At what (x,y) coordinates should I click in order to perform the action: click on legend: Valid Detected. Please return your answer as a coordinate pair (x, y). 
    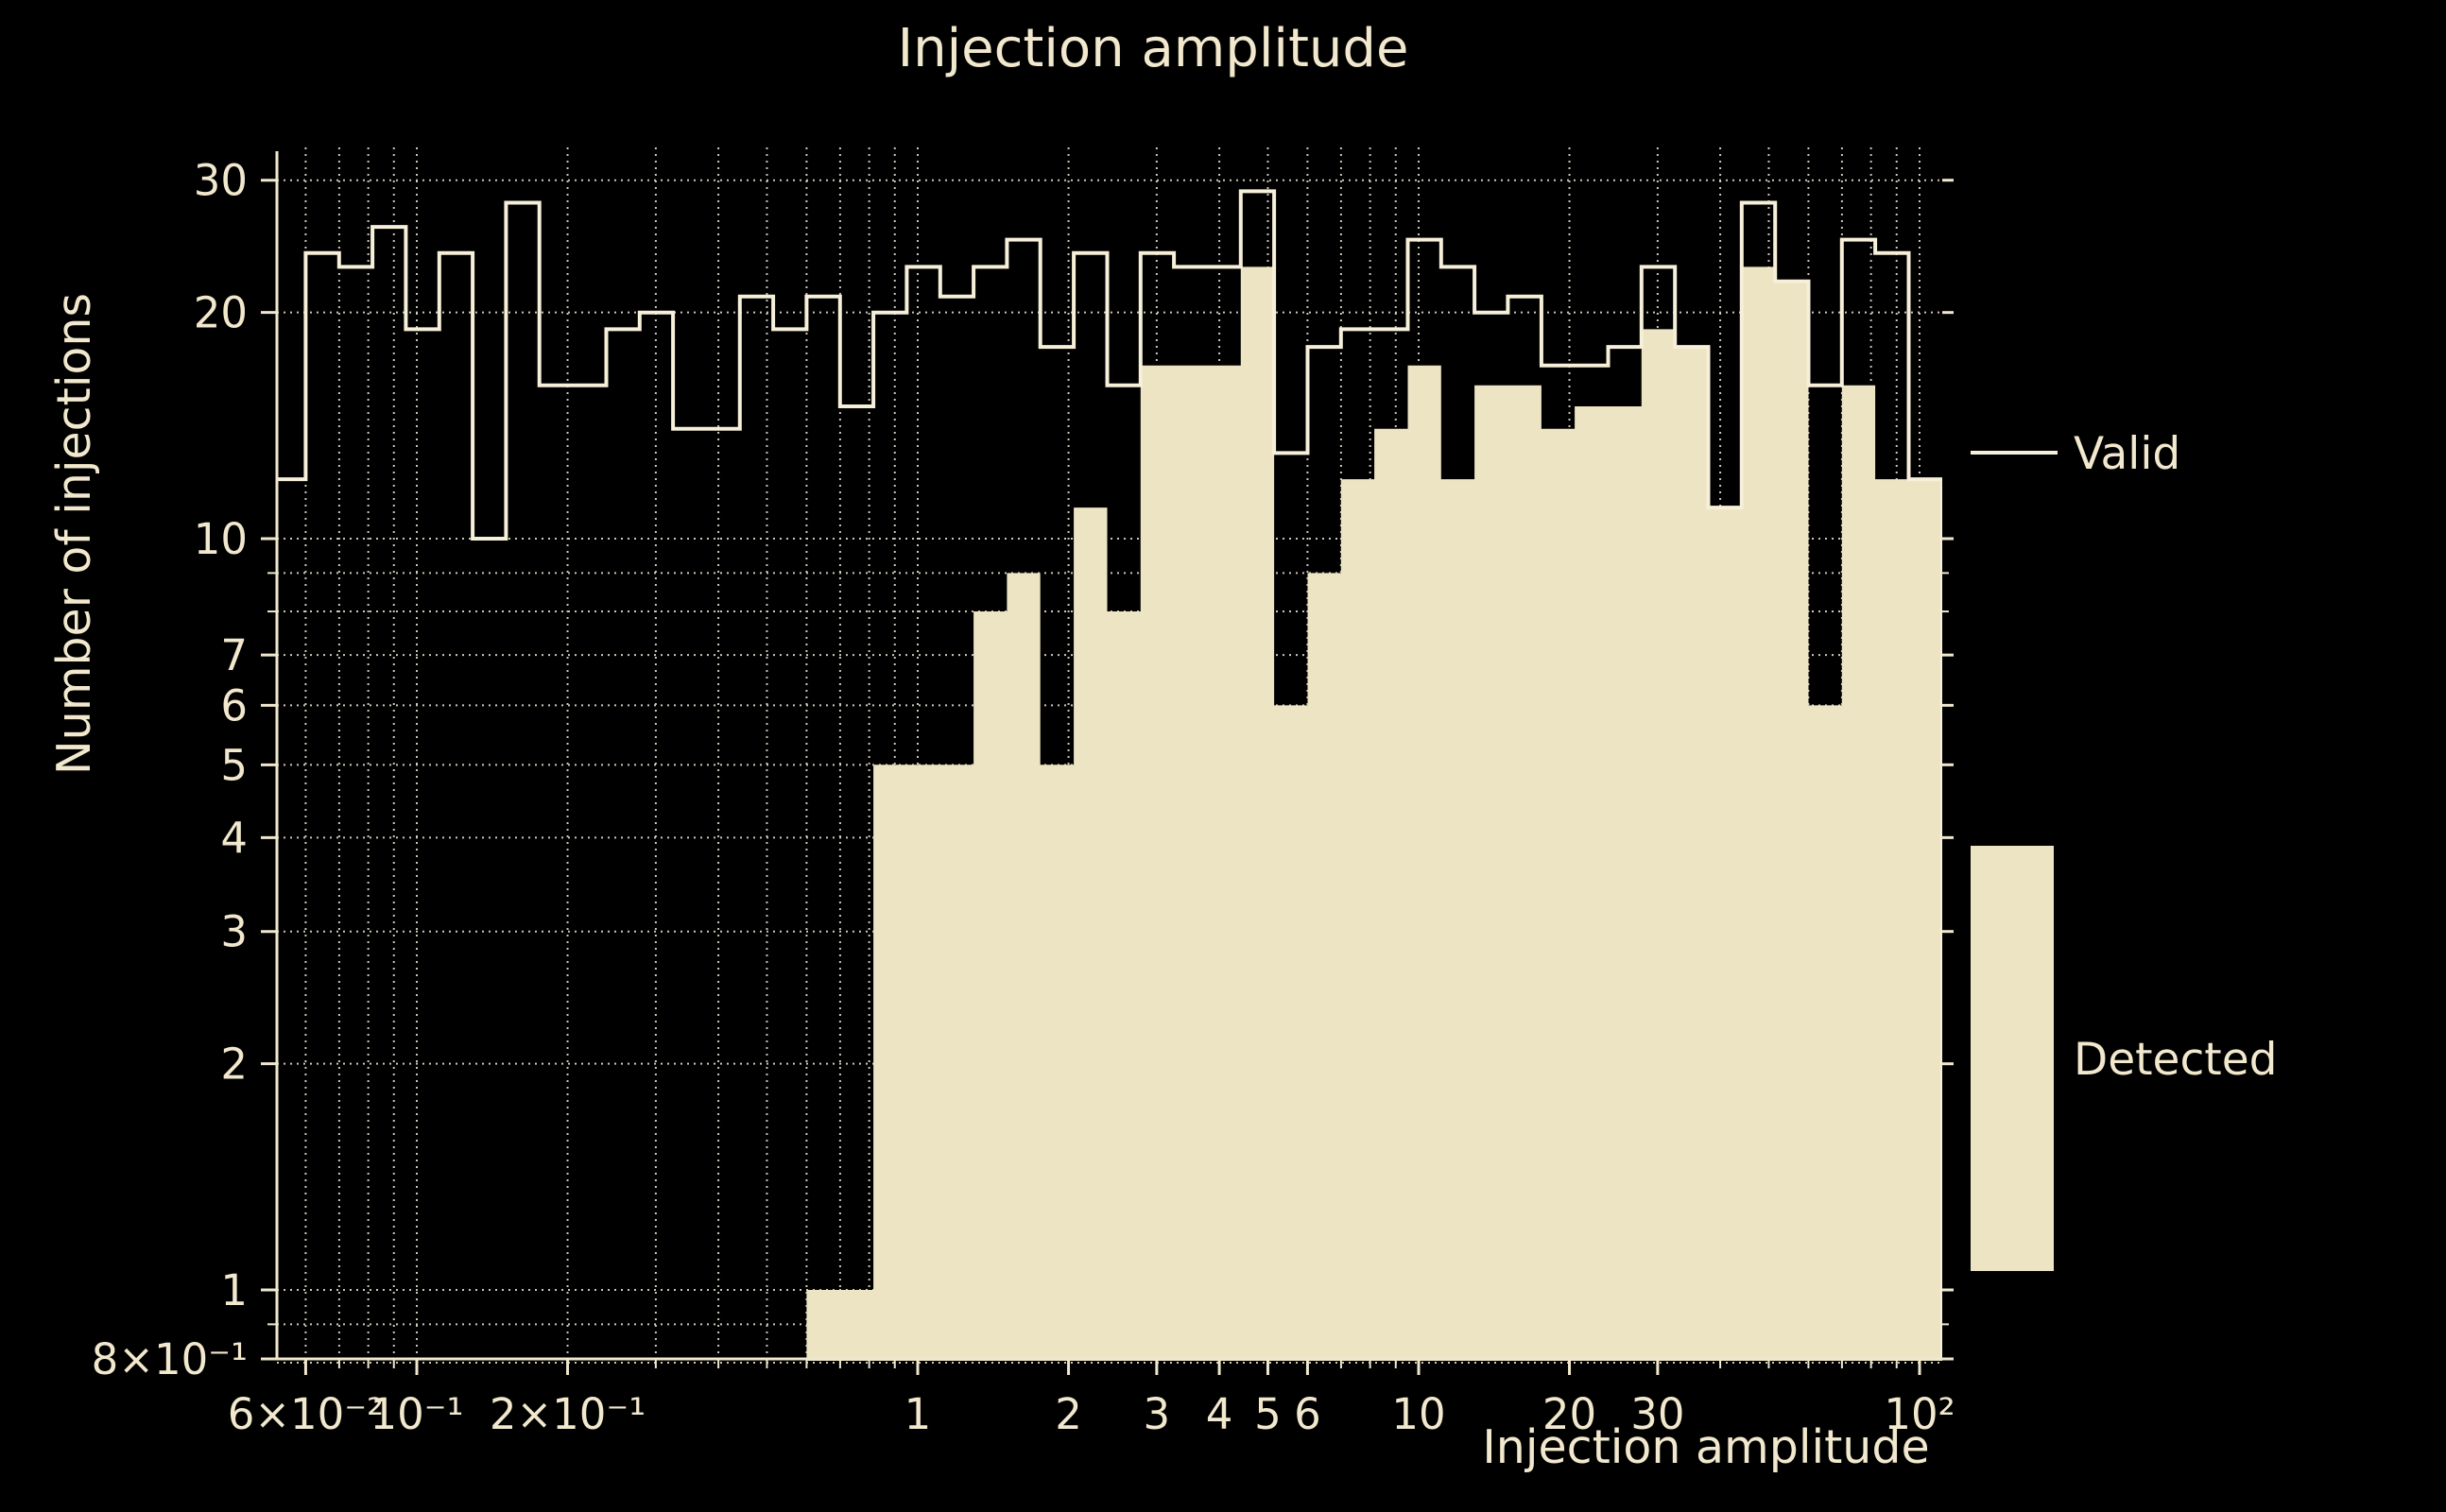
    Looking at the image, I should click on (2124, 849).